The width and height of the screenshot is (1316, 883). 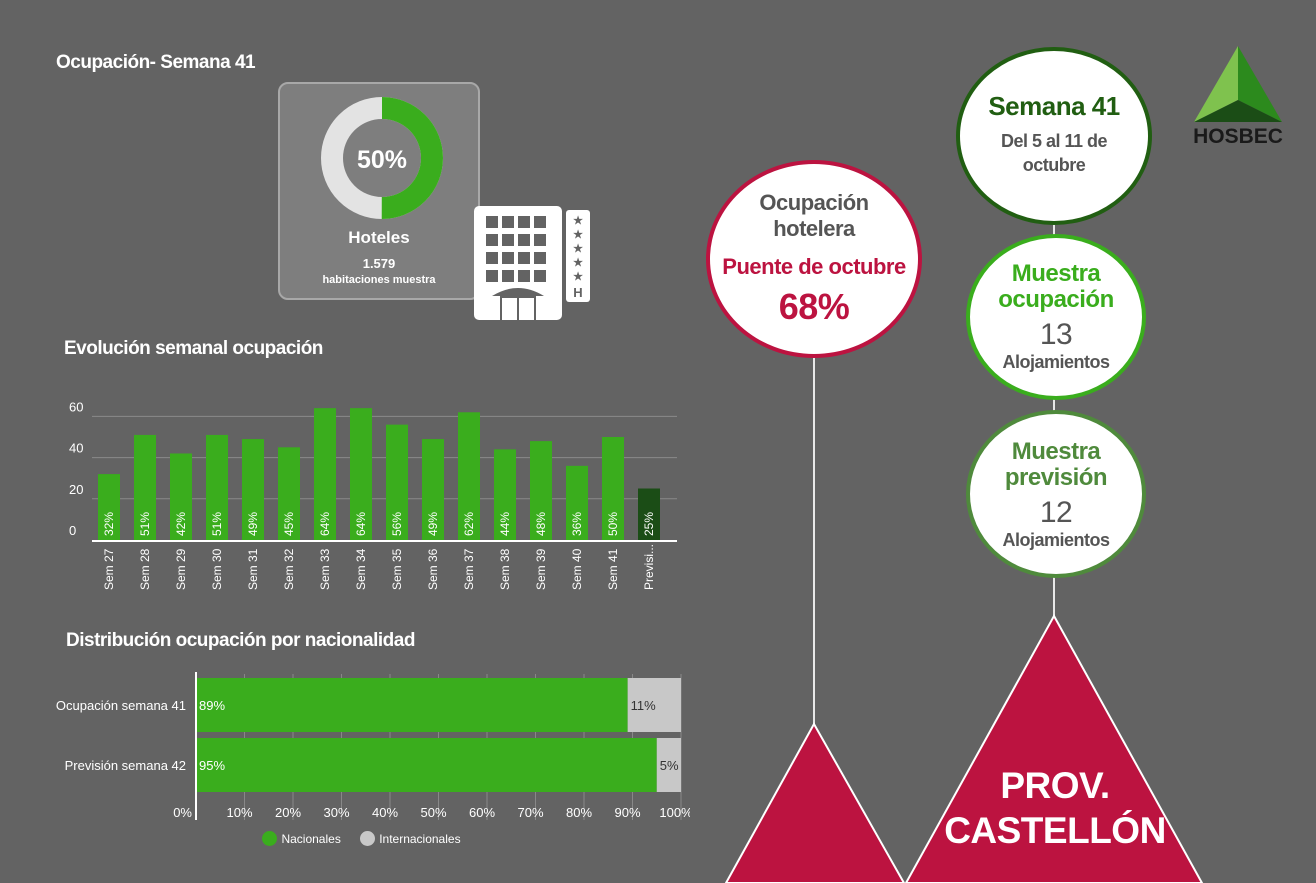 I want to click on sample-forecast-unit: Alojamientos, so click(x=1056, y=540).